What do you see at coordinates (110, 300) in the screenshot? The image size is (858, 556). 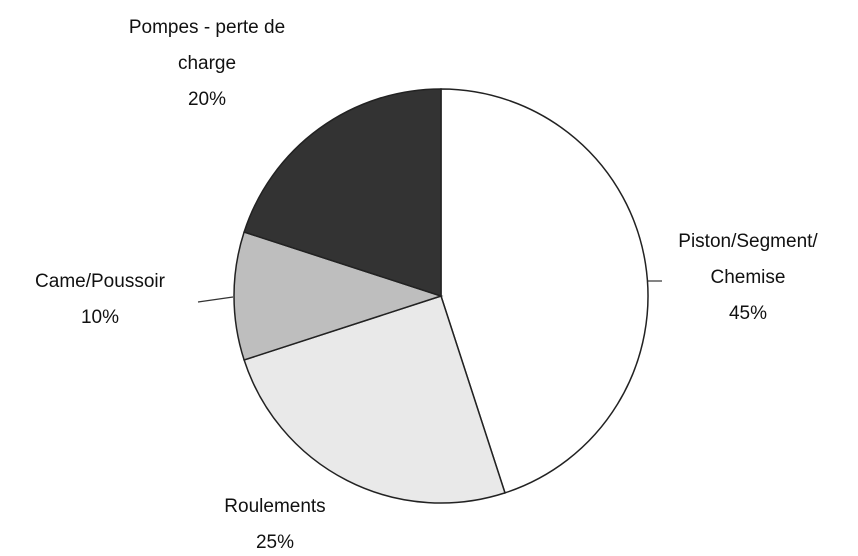 I see `slice-label: Came/Poussoir 10%` at bounding box center [110, 300].